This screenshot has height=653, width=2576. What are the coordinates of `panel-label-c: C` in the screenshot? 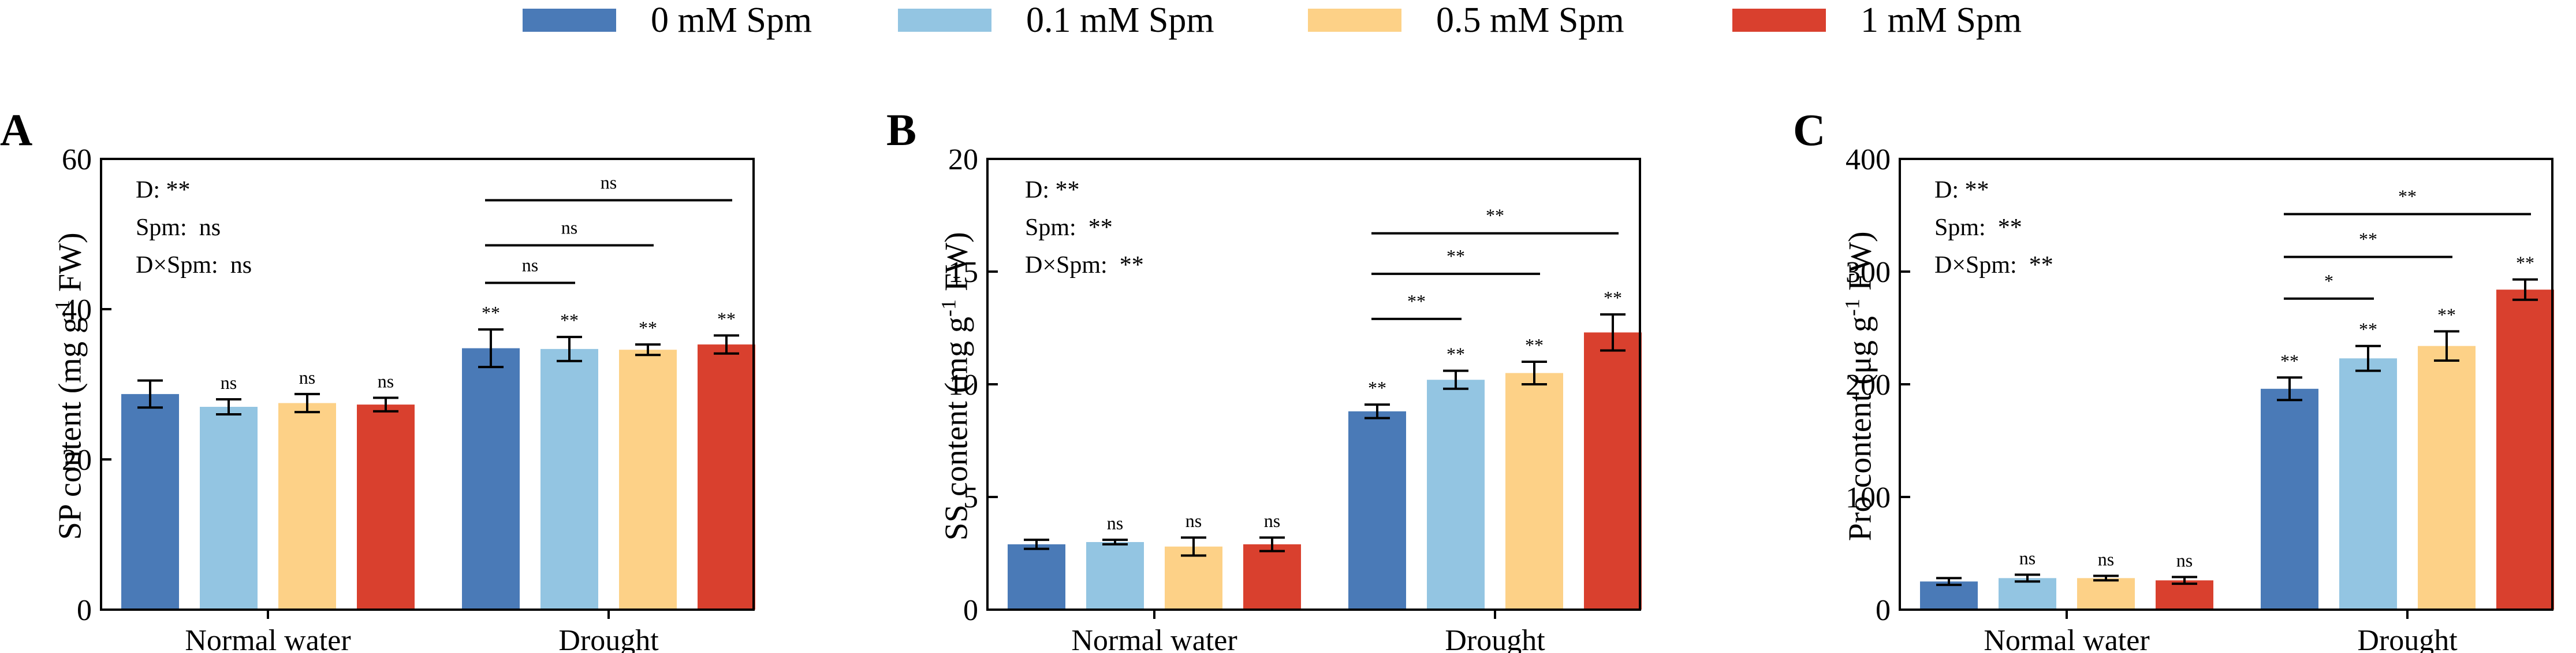 It's located at (1809, 130).